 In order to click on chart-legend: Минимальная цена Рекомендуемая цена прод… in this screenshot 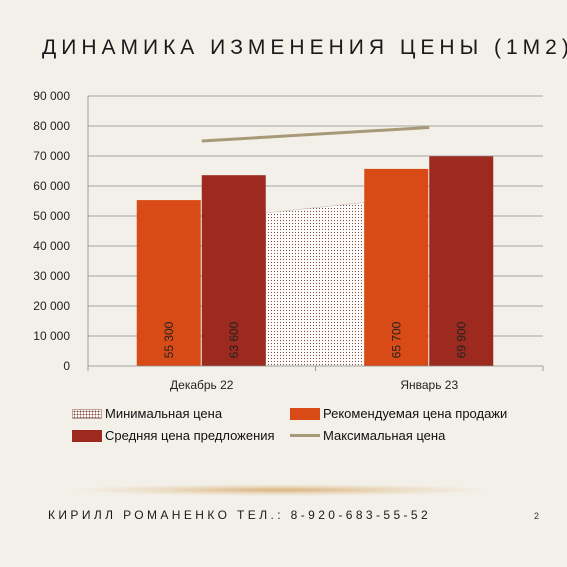, I will do `click(291, 424)`.